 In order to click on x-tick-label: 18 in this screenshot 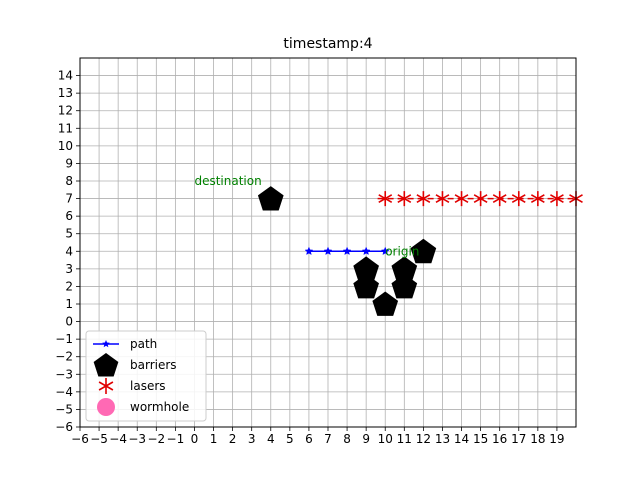, I will do `click(537, 439)`.